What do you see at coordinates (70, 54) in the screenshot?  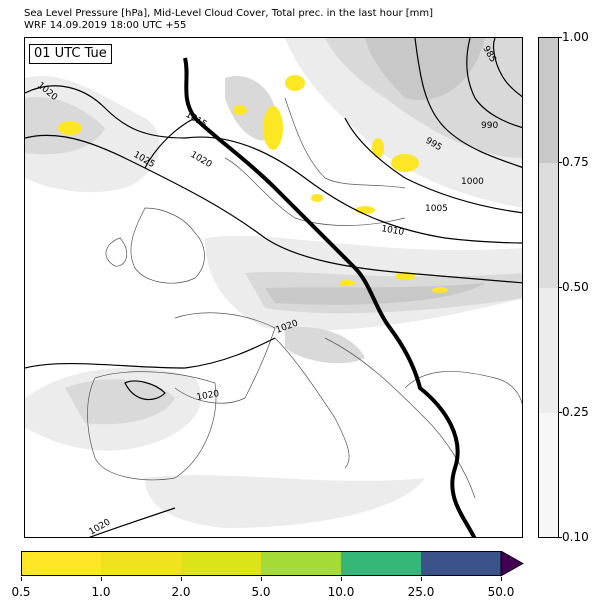 I see `time-label: 01 UTC Tue` at bounding box center [70, 54].